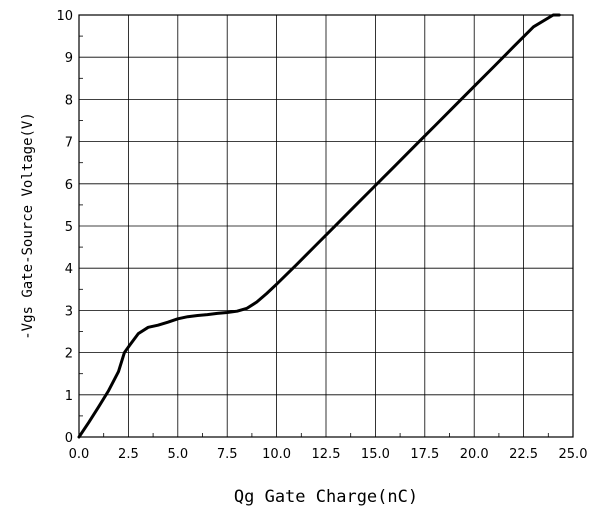 This screenshot has width=597, height=510. I want to click on y-tick-label: 3, so click(69, 311).